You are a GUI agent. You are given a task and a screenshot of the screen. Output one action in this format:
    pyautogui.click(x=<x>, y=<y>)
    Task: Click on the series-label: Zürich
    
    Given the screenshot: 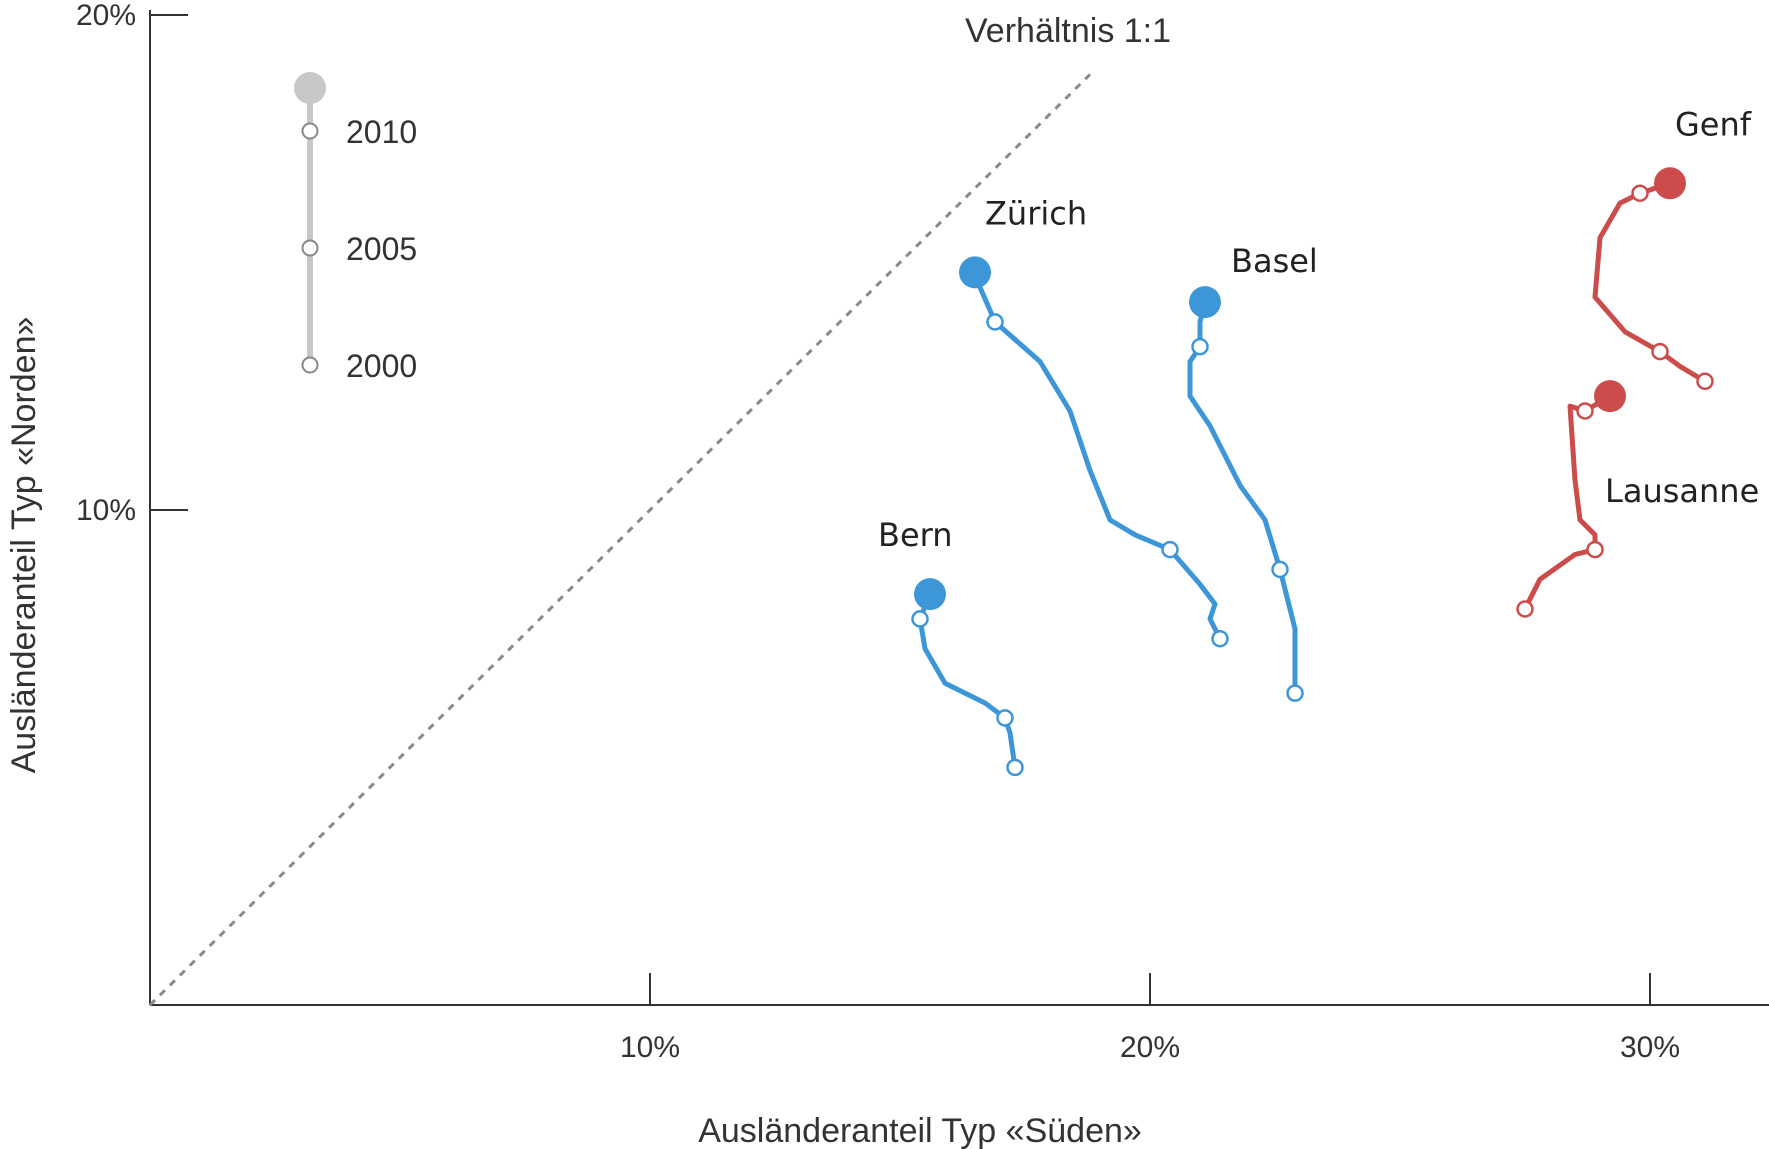 What is the action you would take?
    pyautogui.click(x=1036, y=213)
    